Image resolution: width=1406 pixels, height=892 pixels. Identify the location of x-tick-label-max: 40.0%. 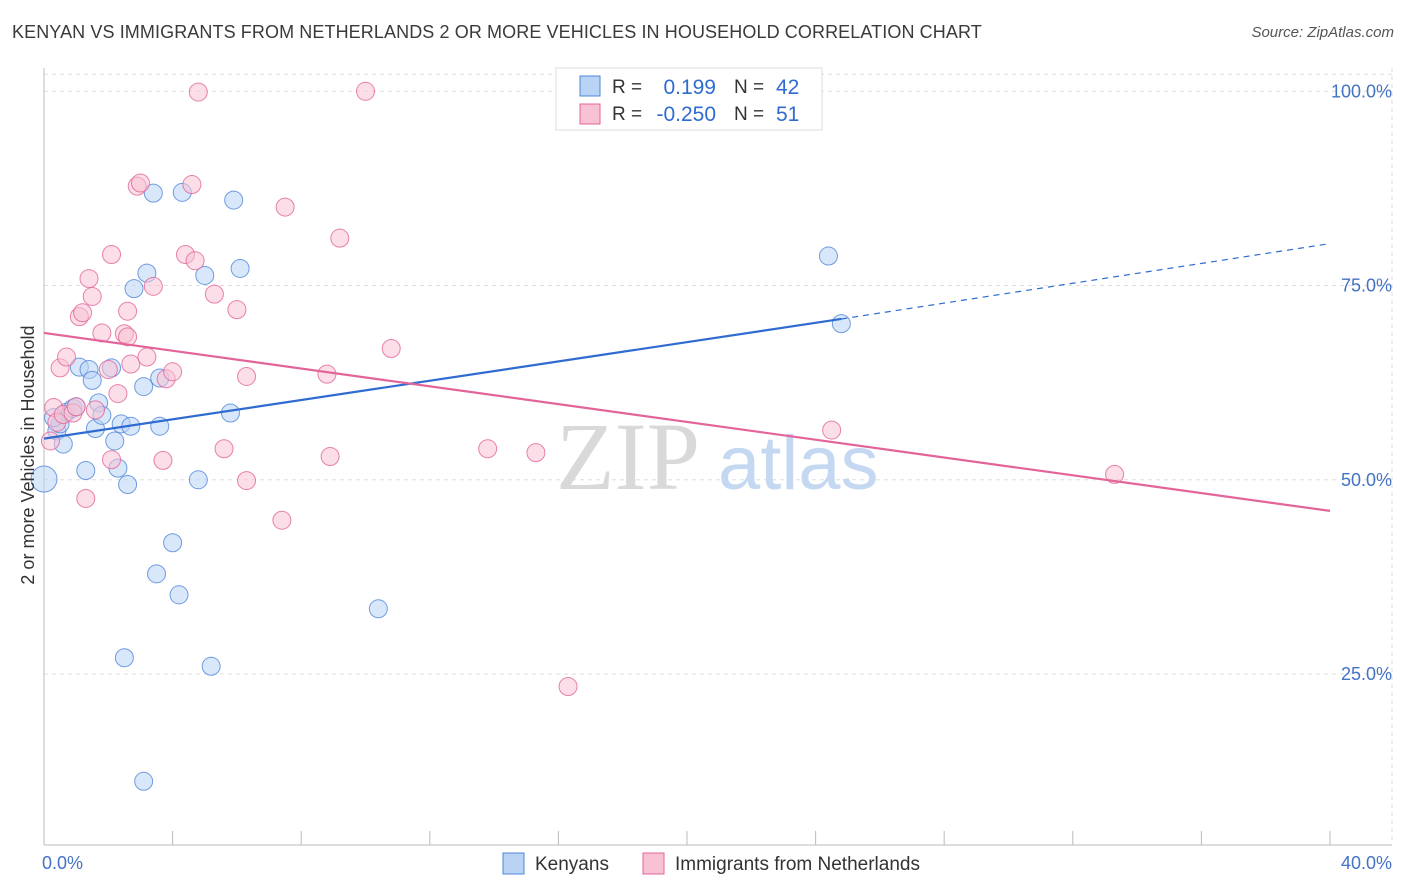
(1366, 863).